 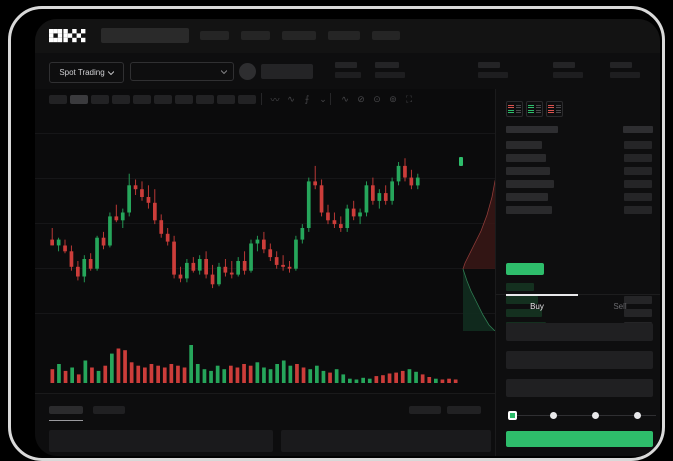 I want to click on indicator-icon: ∿, so click(x=291, y=98).